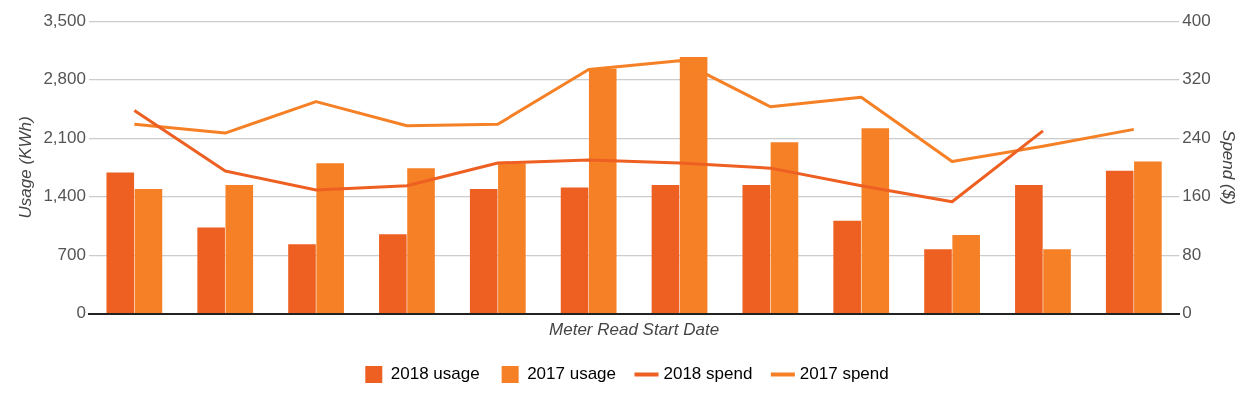 The height and width of the screenshot is (401, 1254). I want to click on legend-label: 2017 spend, so click(844, 374).